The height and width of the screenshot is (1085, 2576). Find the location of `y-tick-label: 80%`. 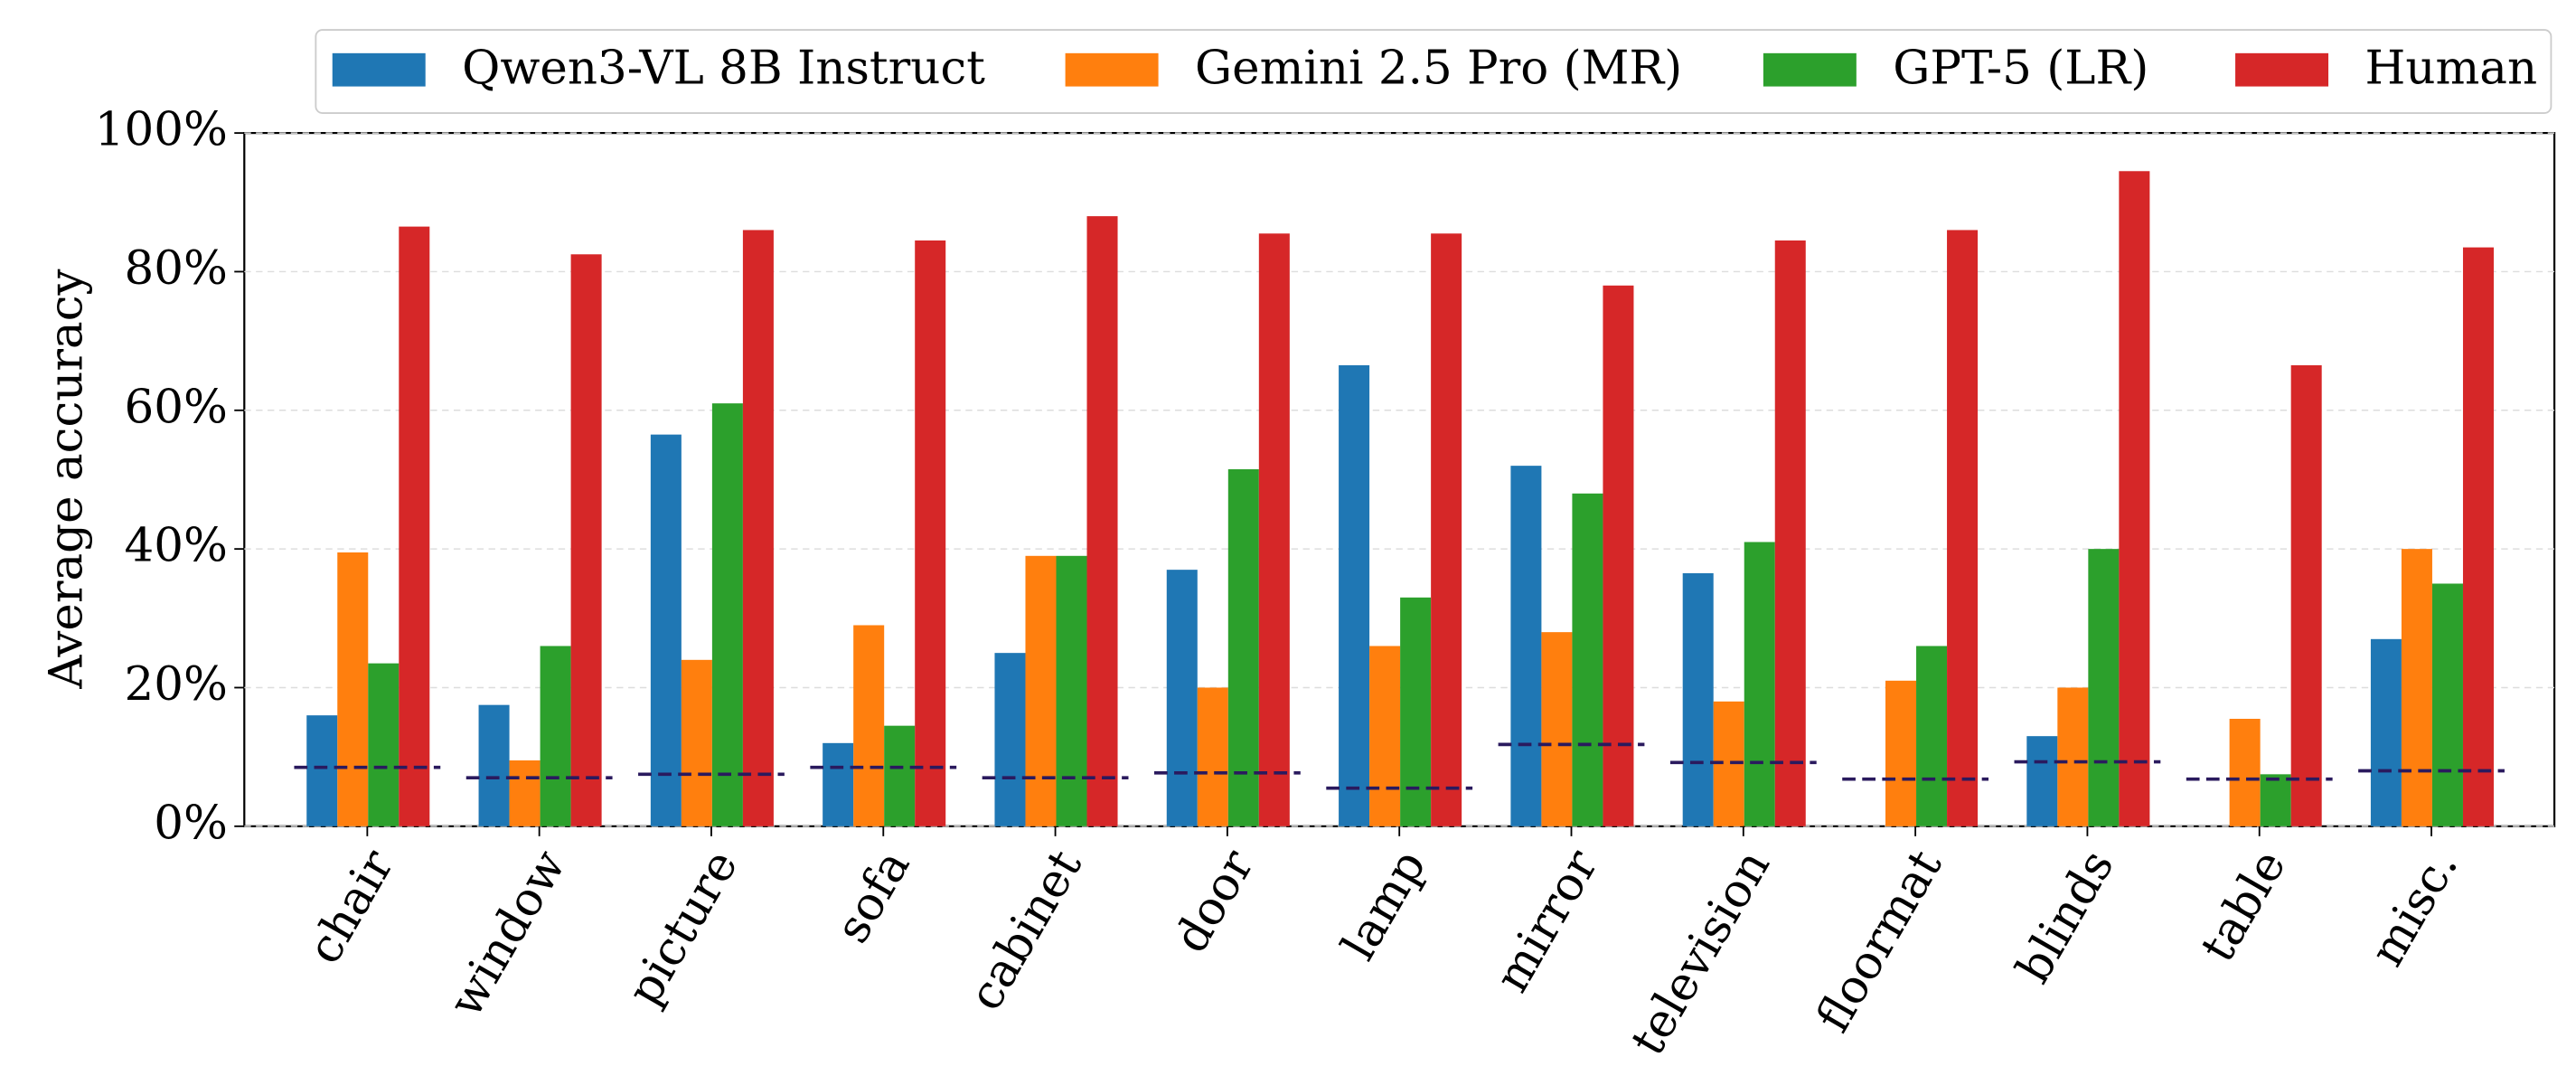

y-tick-label: 80% is located at coordinates (176, 269).